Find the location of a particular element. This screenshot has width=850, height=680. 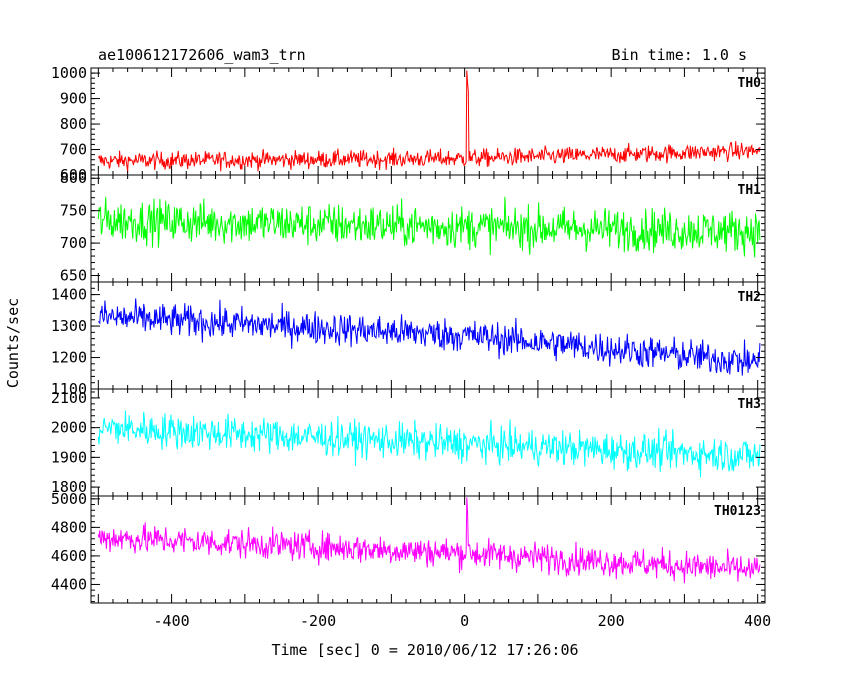

panel-frame-th2 is located at coordinates (428, 335).